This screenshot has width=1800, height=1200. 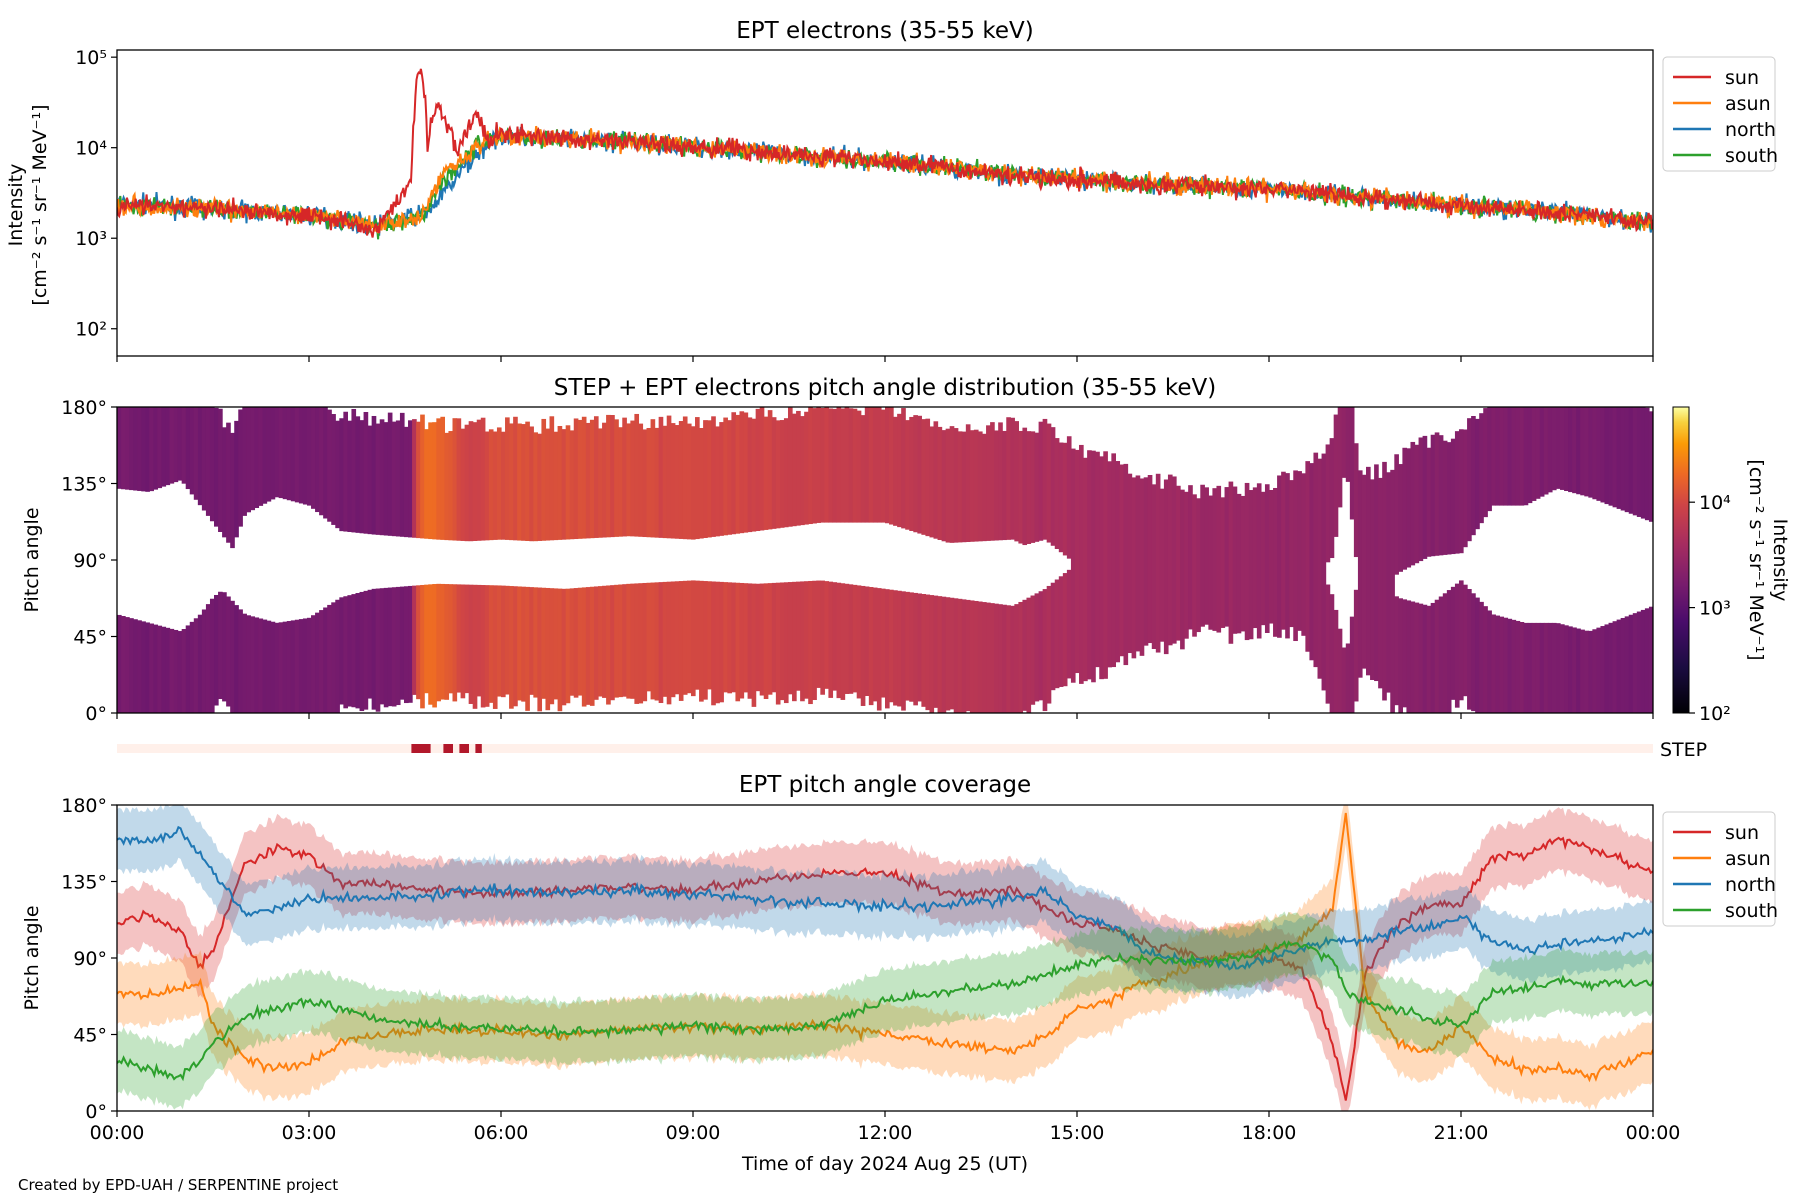 I want to click on x-axis-label: Time of day 2024 Aug 25 (UT), so click(x=884, y=1164).